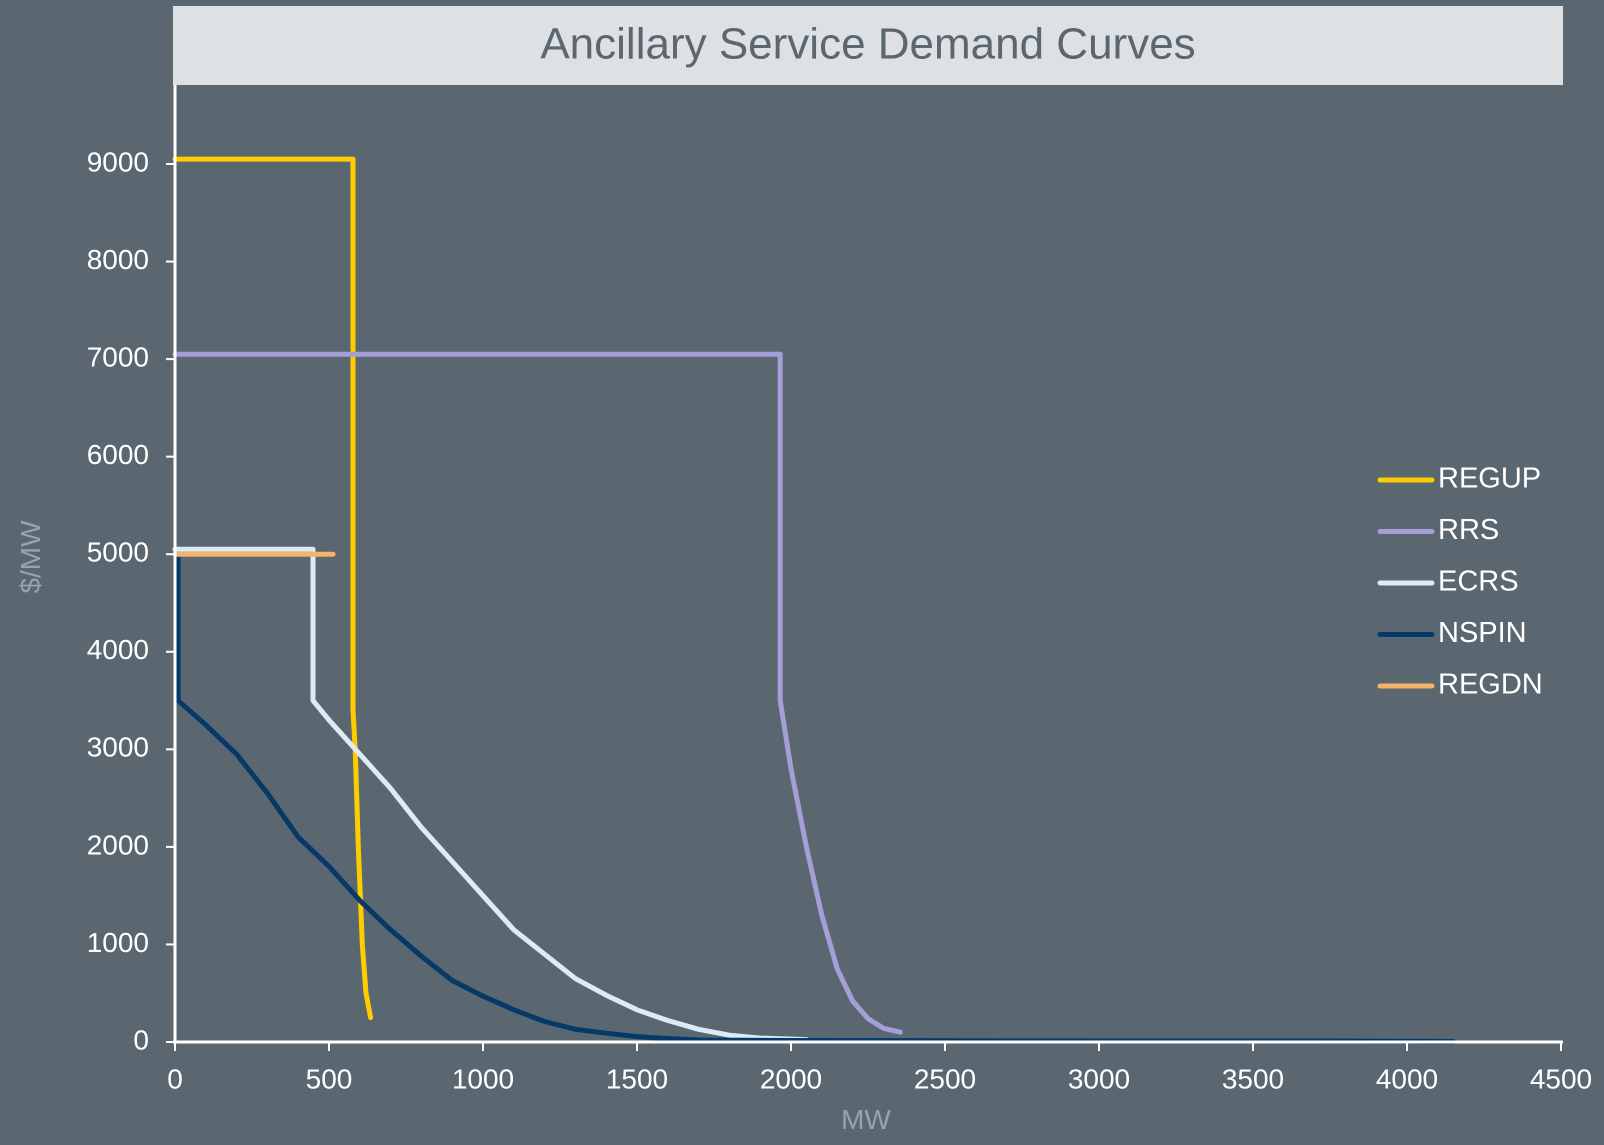  I want to click on y-tick-label: 1000, so click(118, 942).